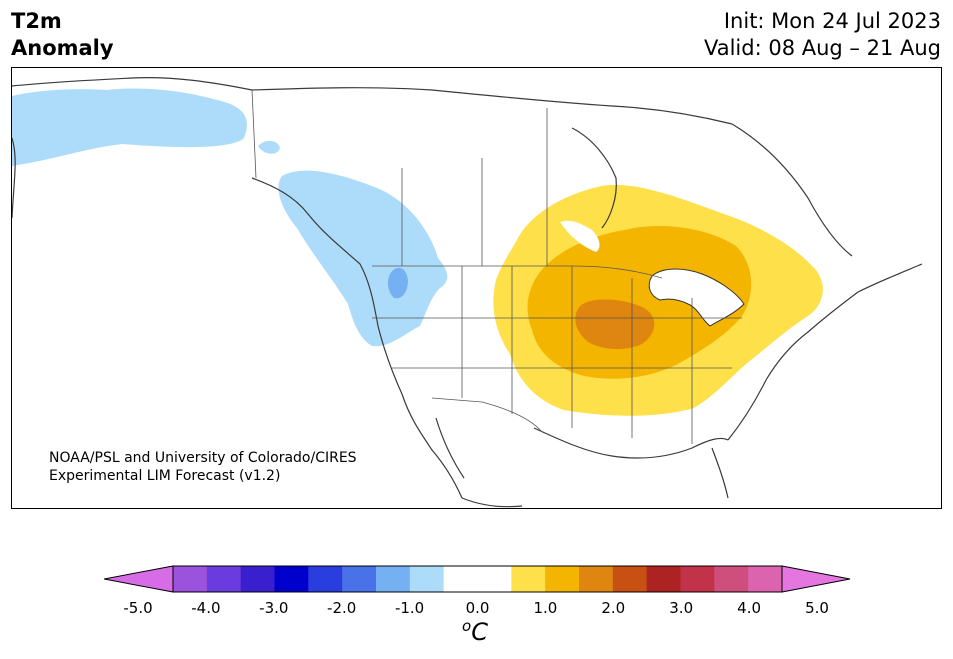 The width and height of the screenshot is (953, 659). I want to click on colorbar-tick-label: -4.0, so click(206, 608).